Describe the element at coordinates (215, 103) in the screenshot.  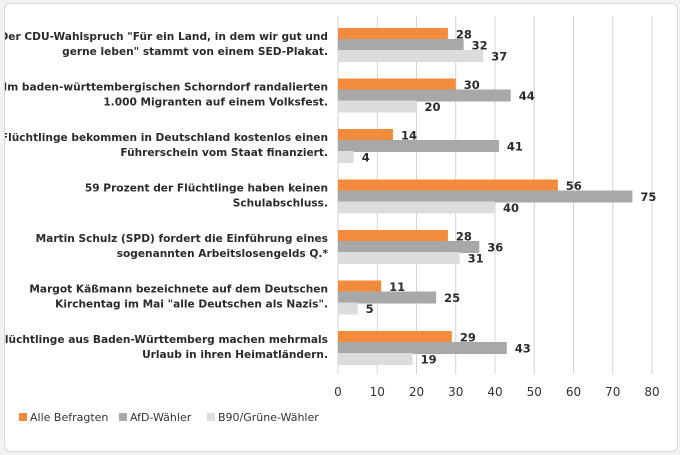
I see `category-label: 1.000 Migranten auf einem Volksfest.` at that location.